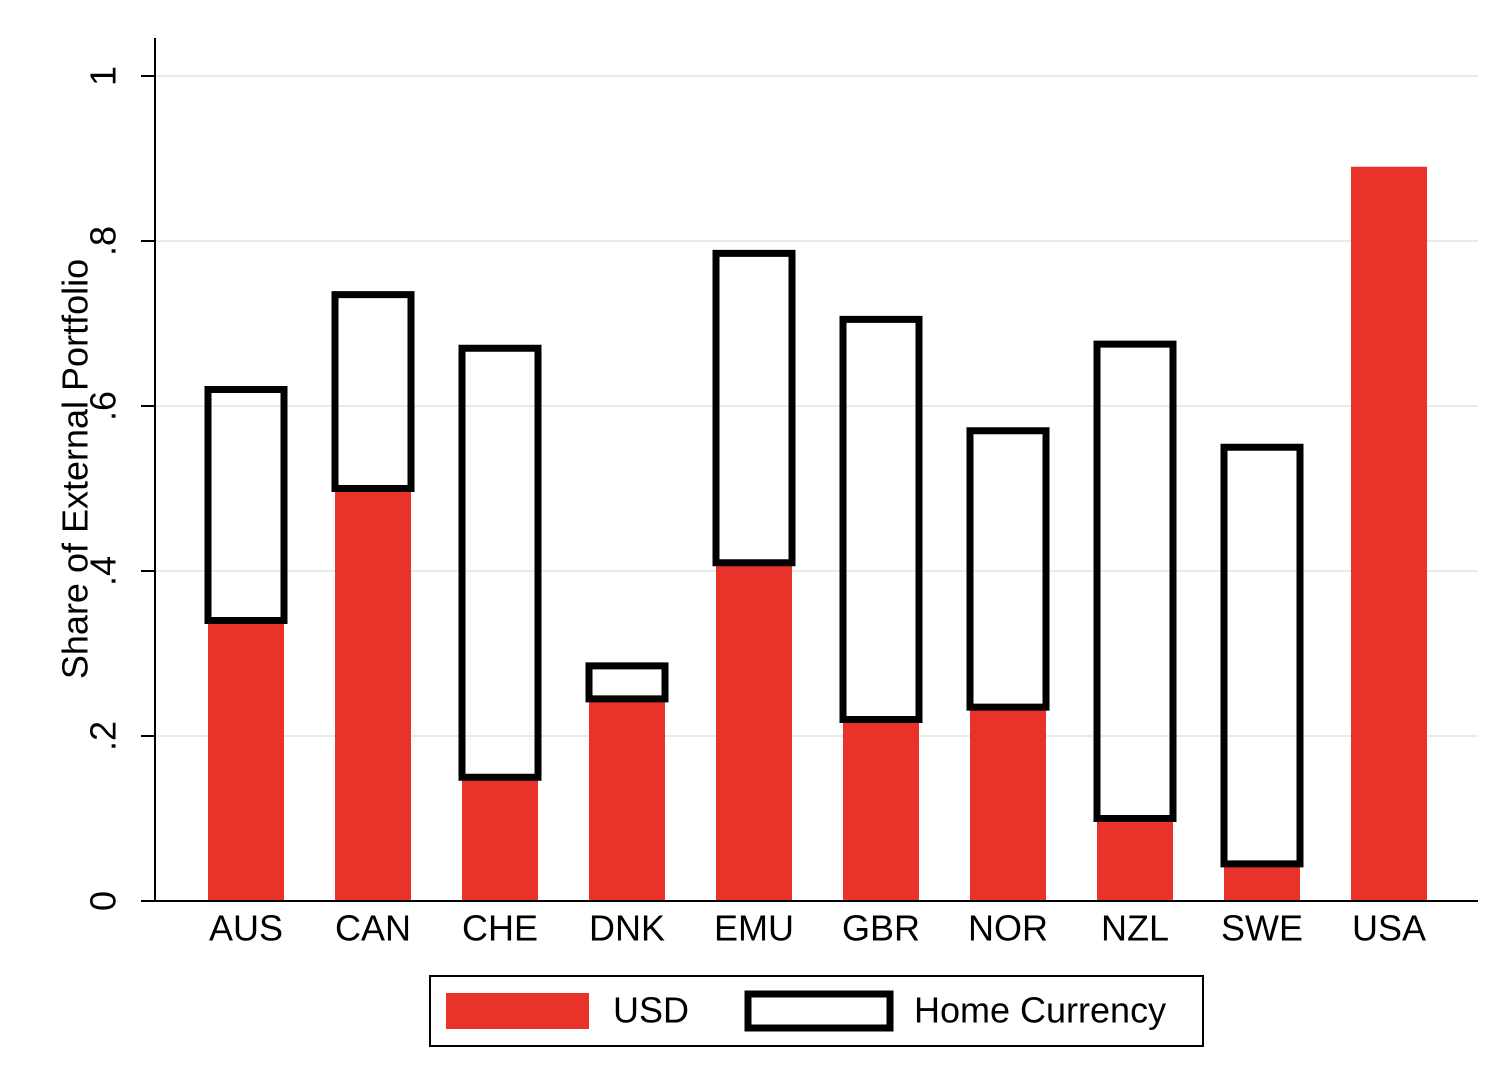 The width and height of the screenshot is (1508, 1088). What do you see at coordinates (500, 928) in the screenshot?
I see `x-tick-label: CHE` at bounding box center [500, 928].